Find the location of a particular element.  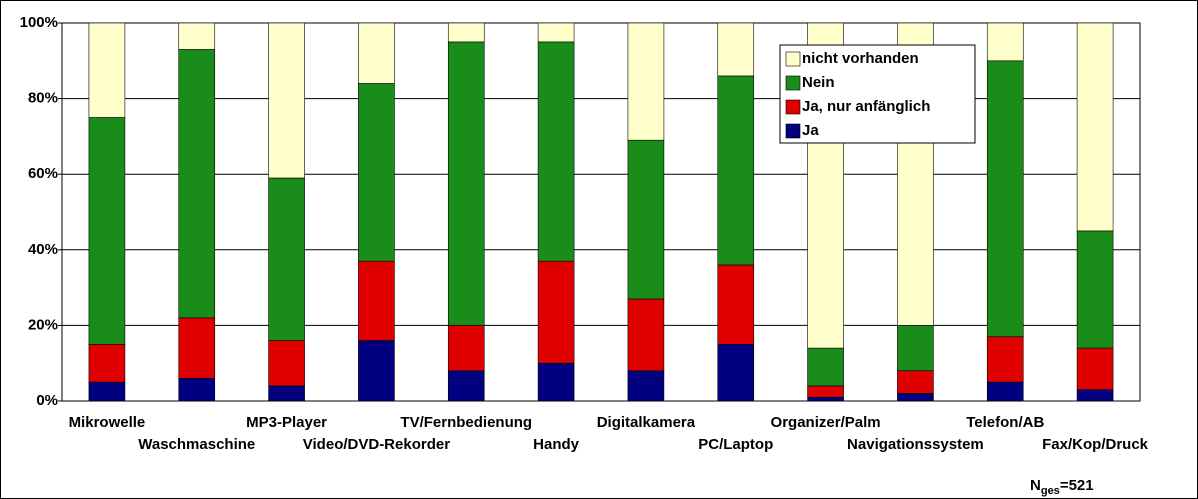

y-tick-label: 100% is located at coordinates (39, 22).